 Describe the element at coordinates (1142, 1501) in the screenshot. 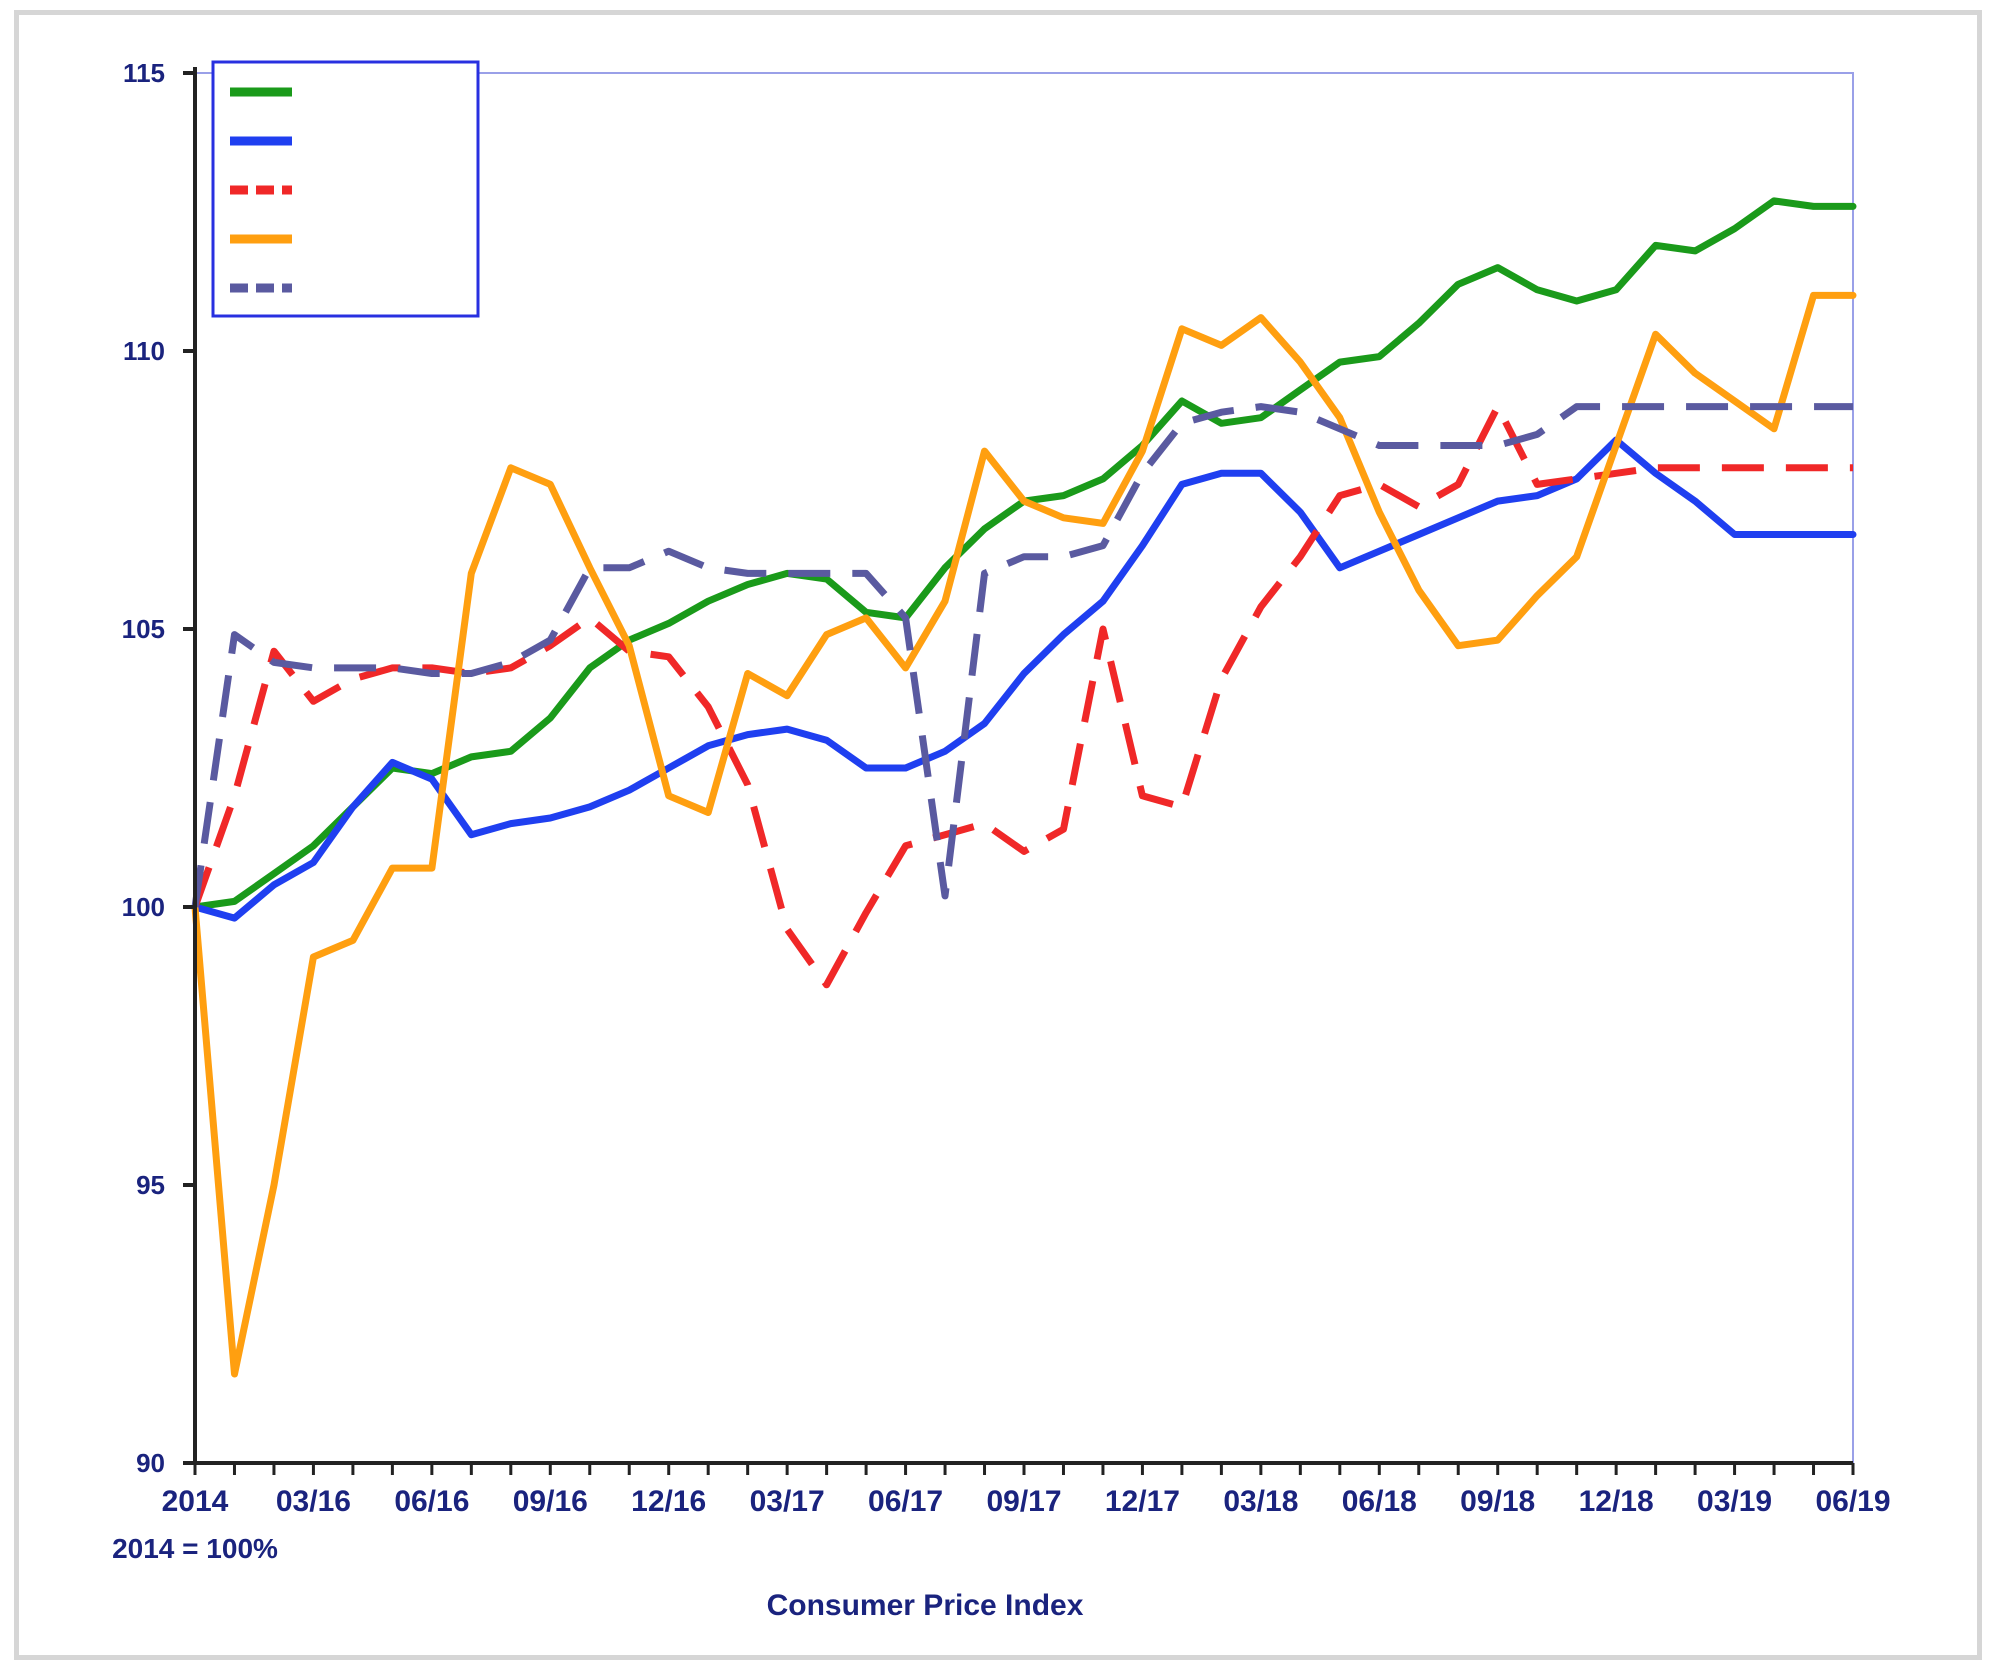

I see `x-tick-label: 12/17` at that location.